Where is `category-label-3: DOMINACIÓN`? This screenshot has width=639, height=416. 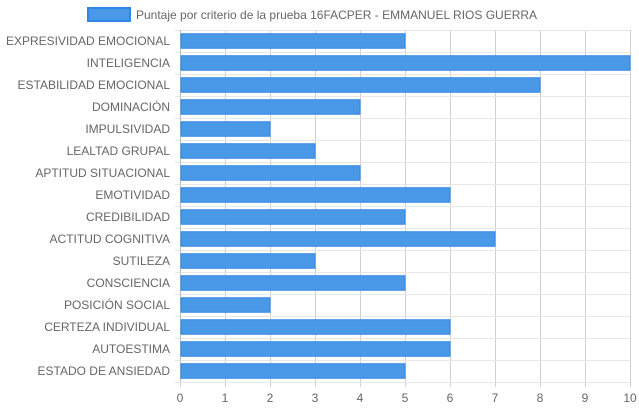 category-label-3: DOMINACIÓN is located at coordinates (131, 106).